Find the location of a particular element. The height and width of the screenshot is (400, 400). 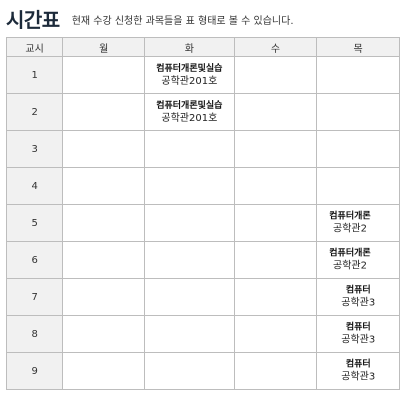

period-label: 2 is located at coordinates (34, 112).